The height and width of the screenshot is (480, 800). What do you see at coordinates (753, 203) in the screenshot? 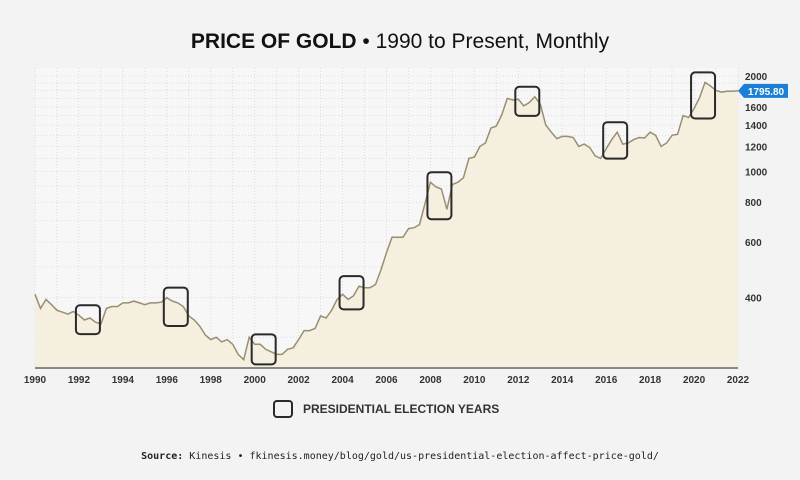
I see `y-tick-label: 800` at bounding box center [753, 203].